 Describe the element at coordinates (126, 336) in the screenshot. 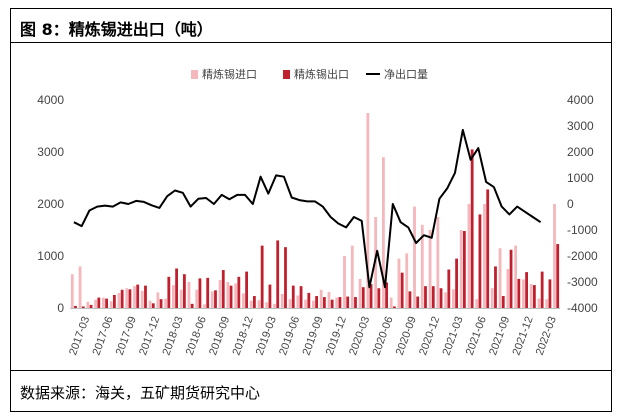

I see `x-axis-tick: 2017-09` at that location.